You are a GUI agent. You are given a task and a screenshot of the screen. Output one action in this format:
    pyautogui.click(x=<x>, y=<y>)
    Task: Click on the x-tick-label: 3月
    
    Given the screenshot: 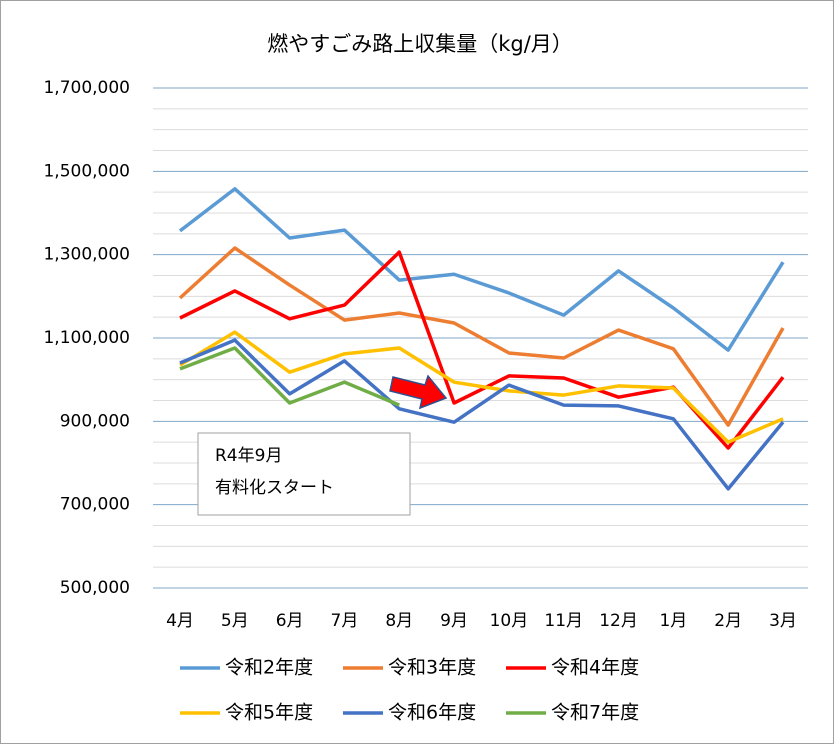 What is the action you would take?
    pyautogui.click(x=783, y=621)
    